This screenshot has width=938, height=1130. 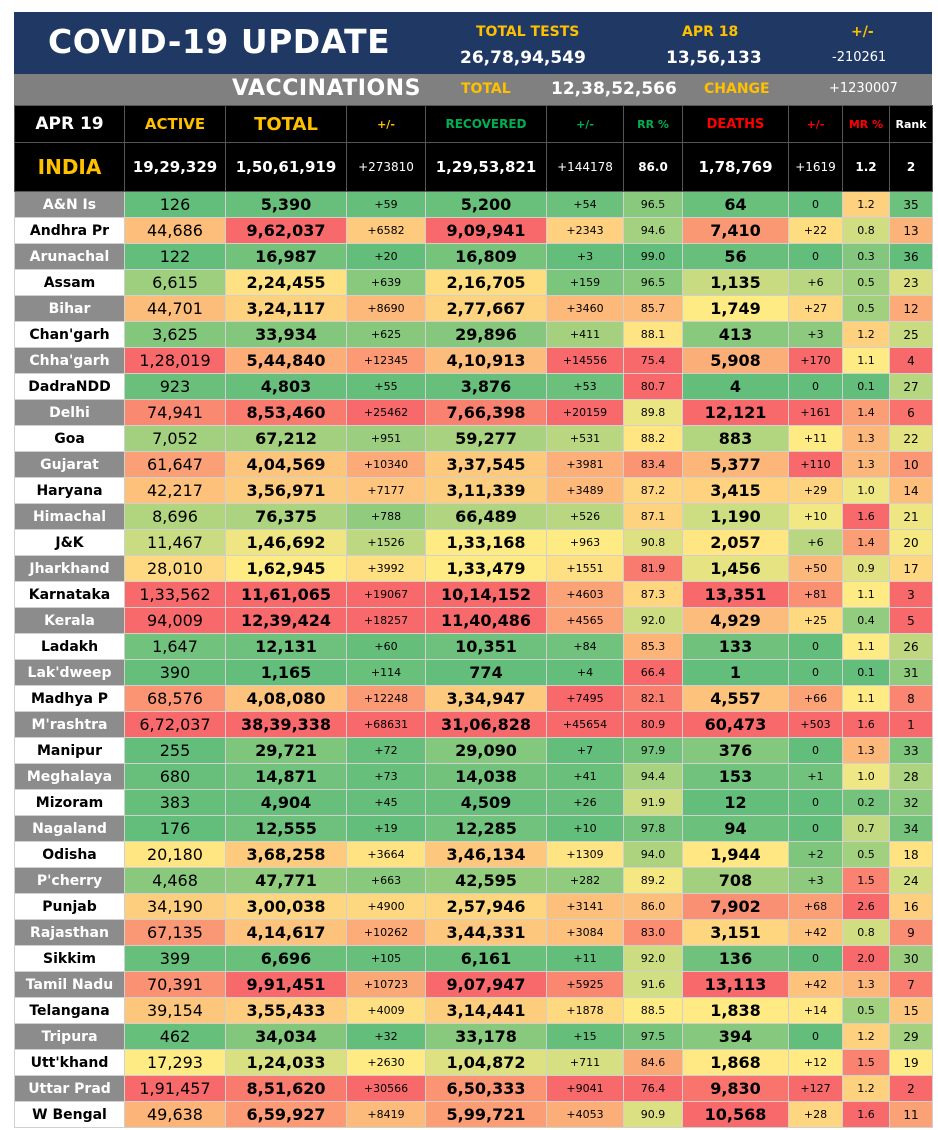 I want to click on cell-rank: 33, so click(x=911, y=750).